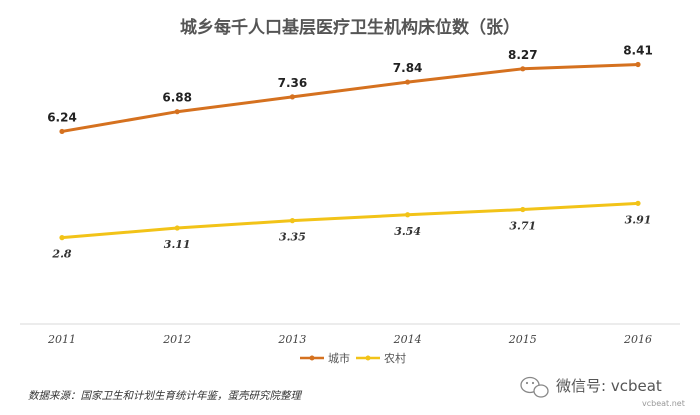  Describe the element at coordinates (350, 97) in the screenshot. I see `series-line-city` at that location.